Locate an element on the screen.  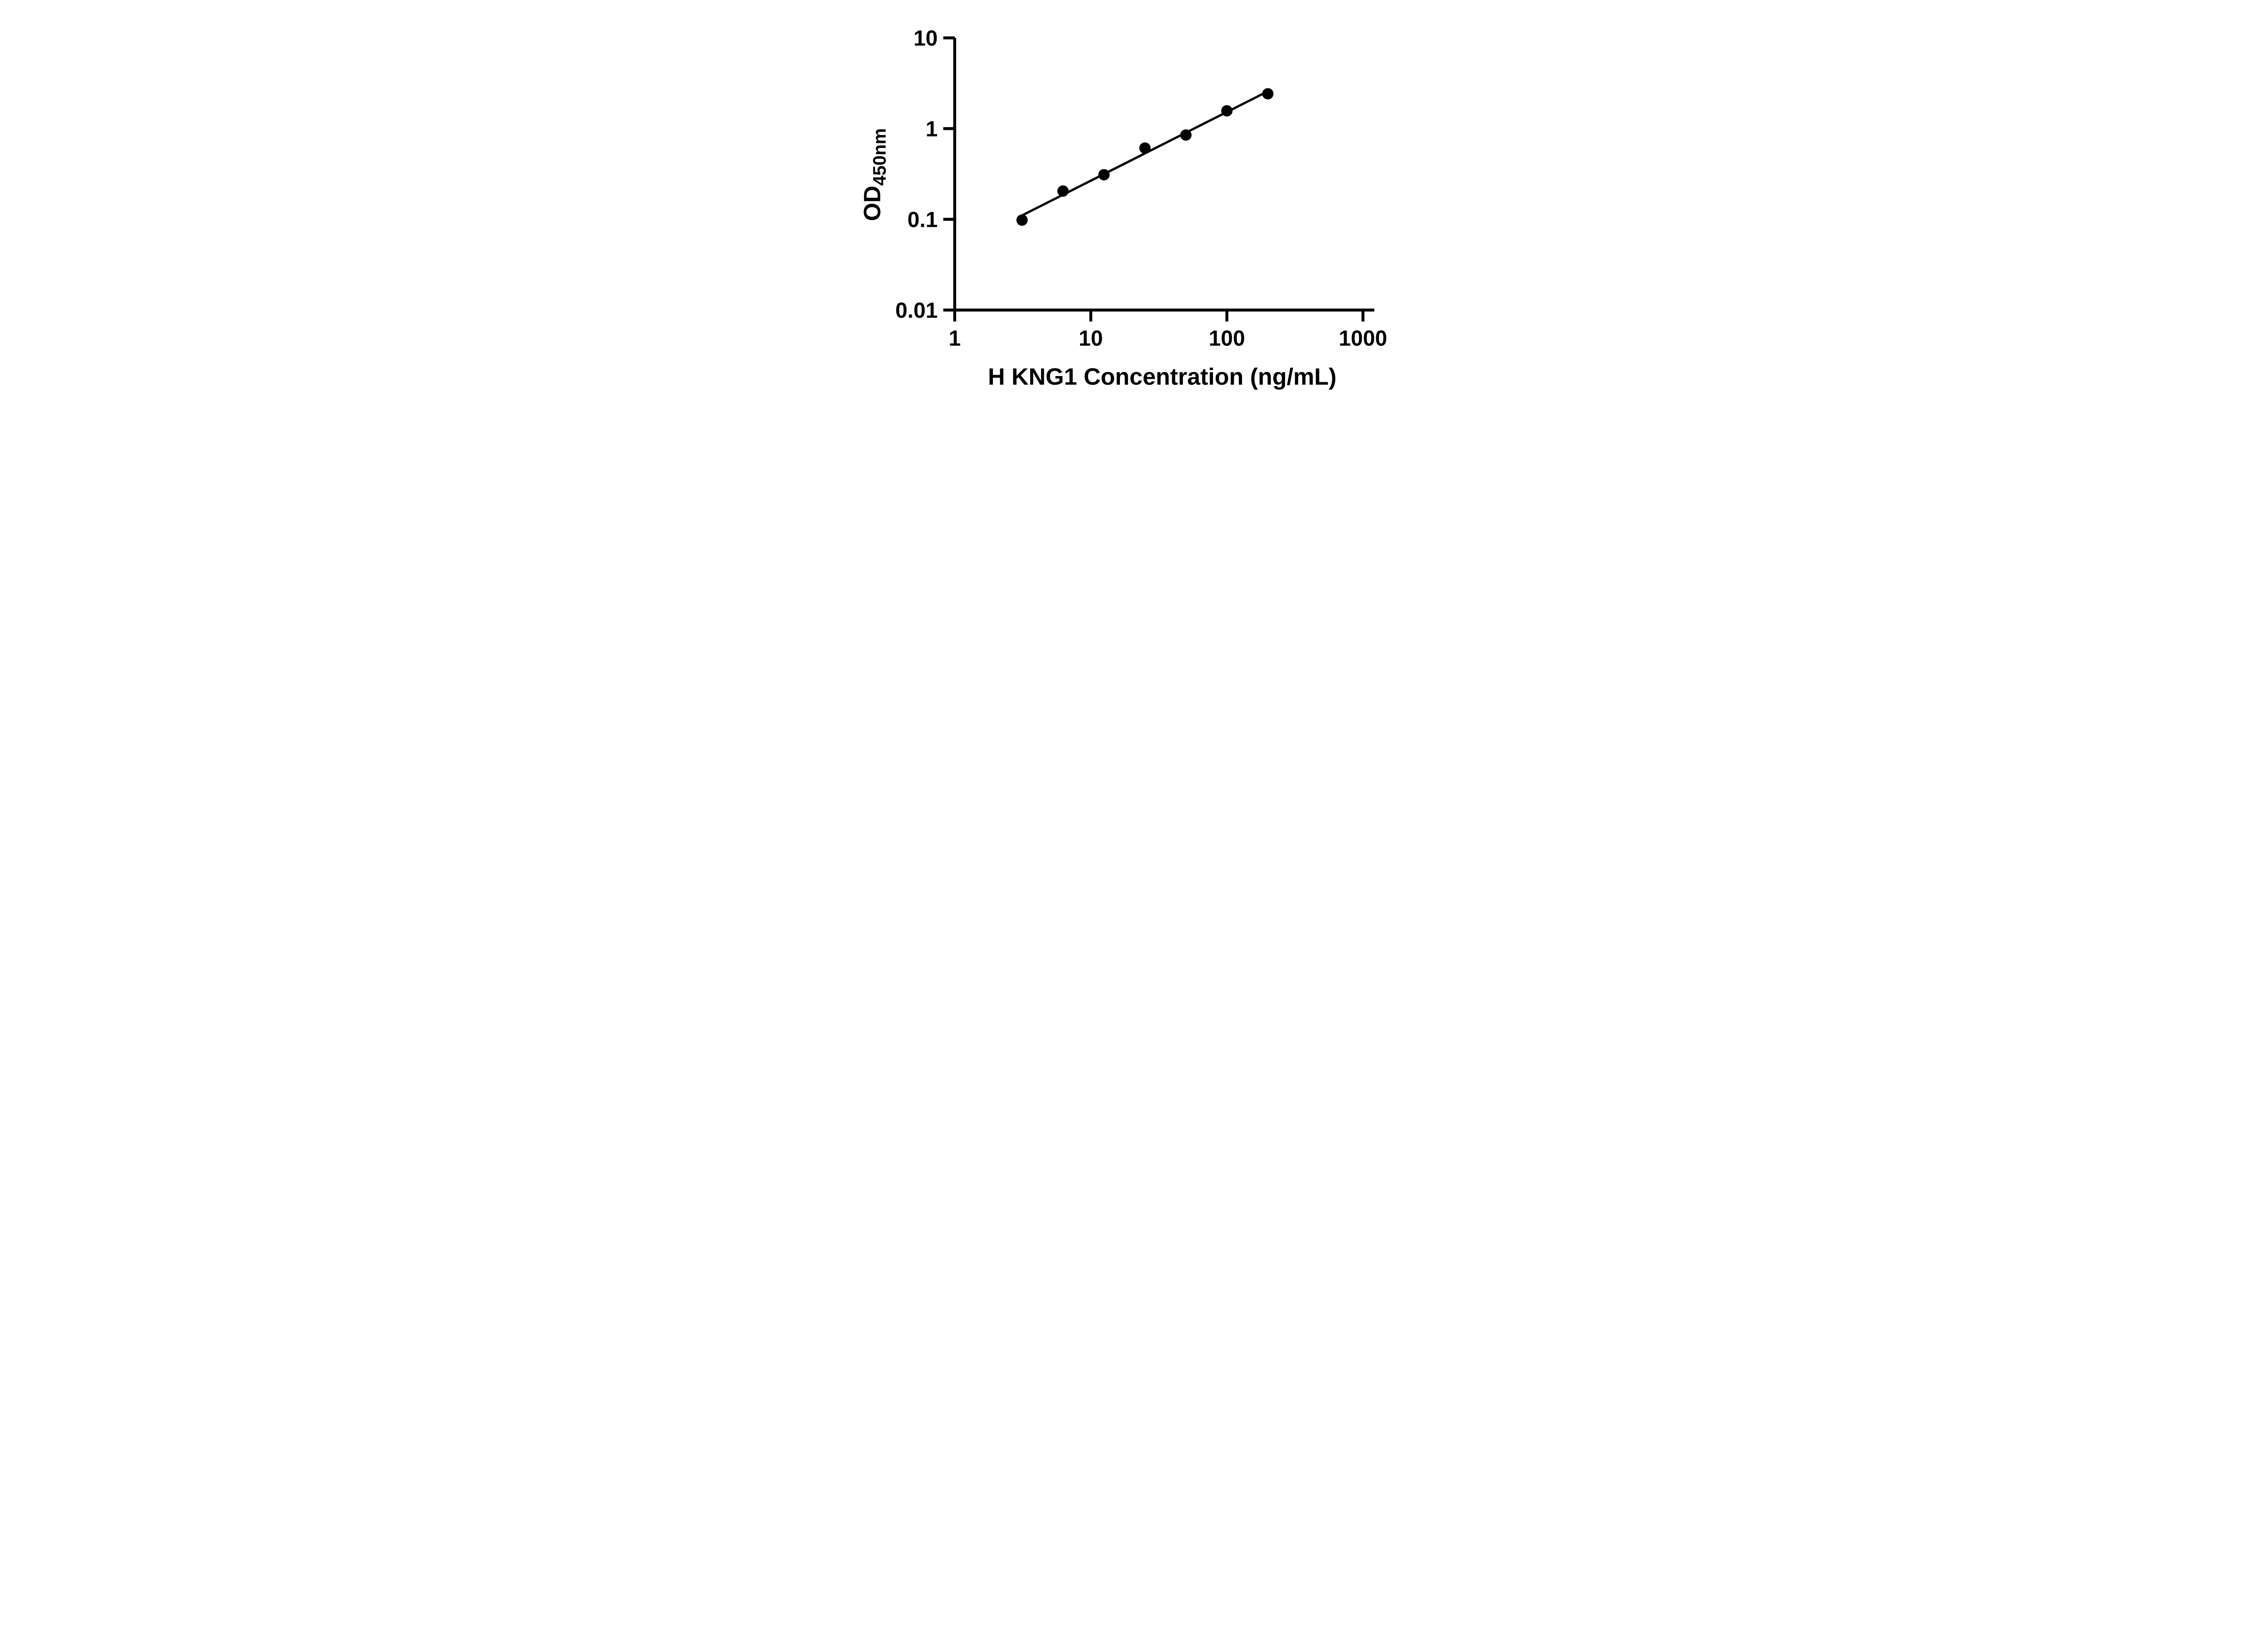
data-points-group is located at coordinates (1145, 157).